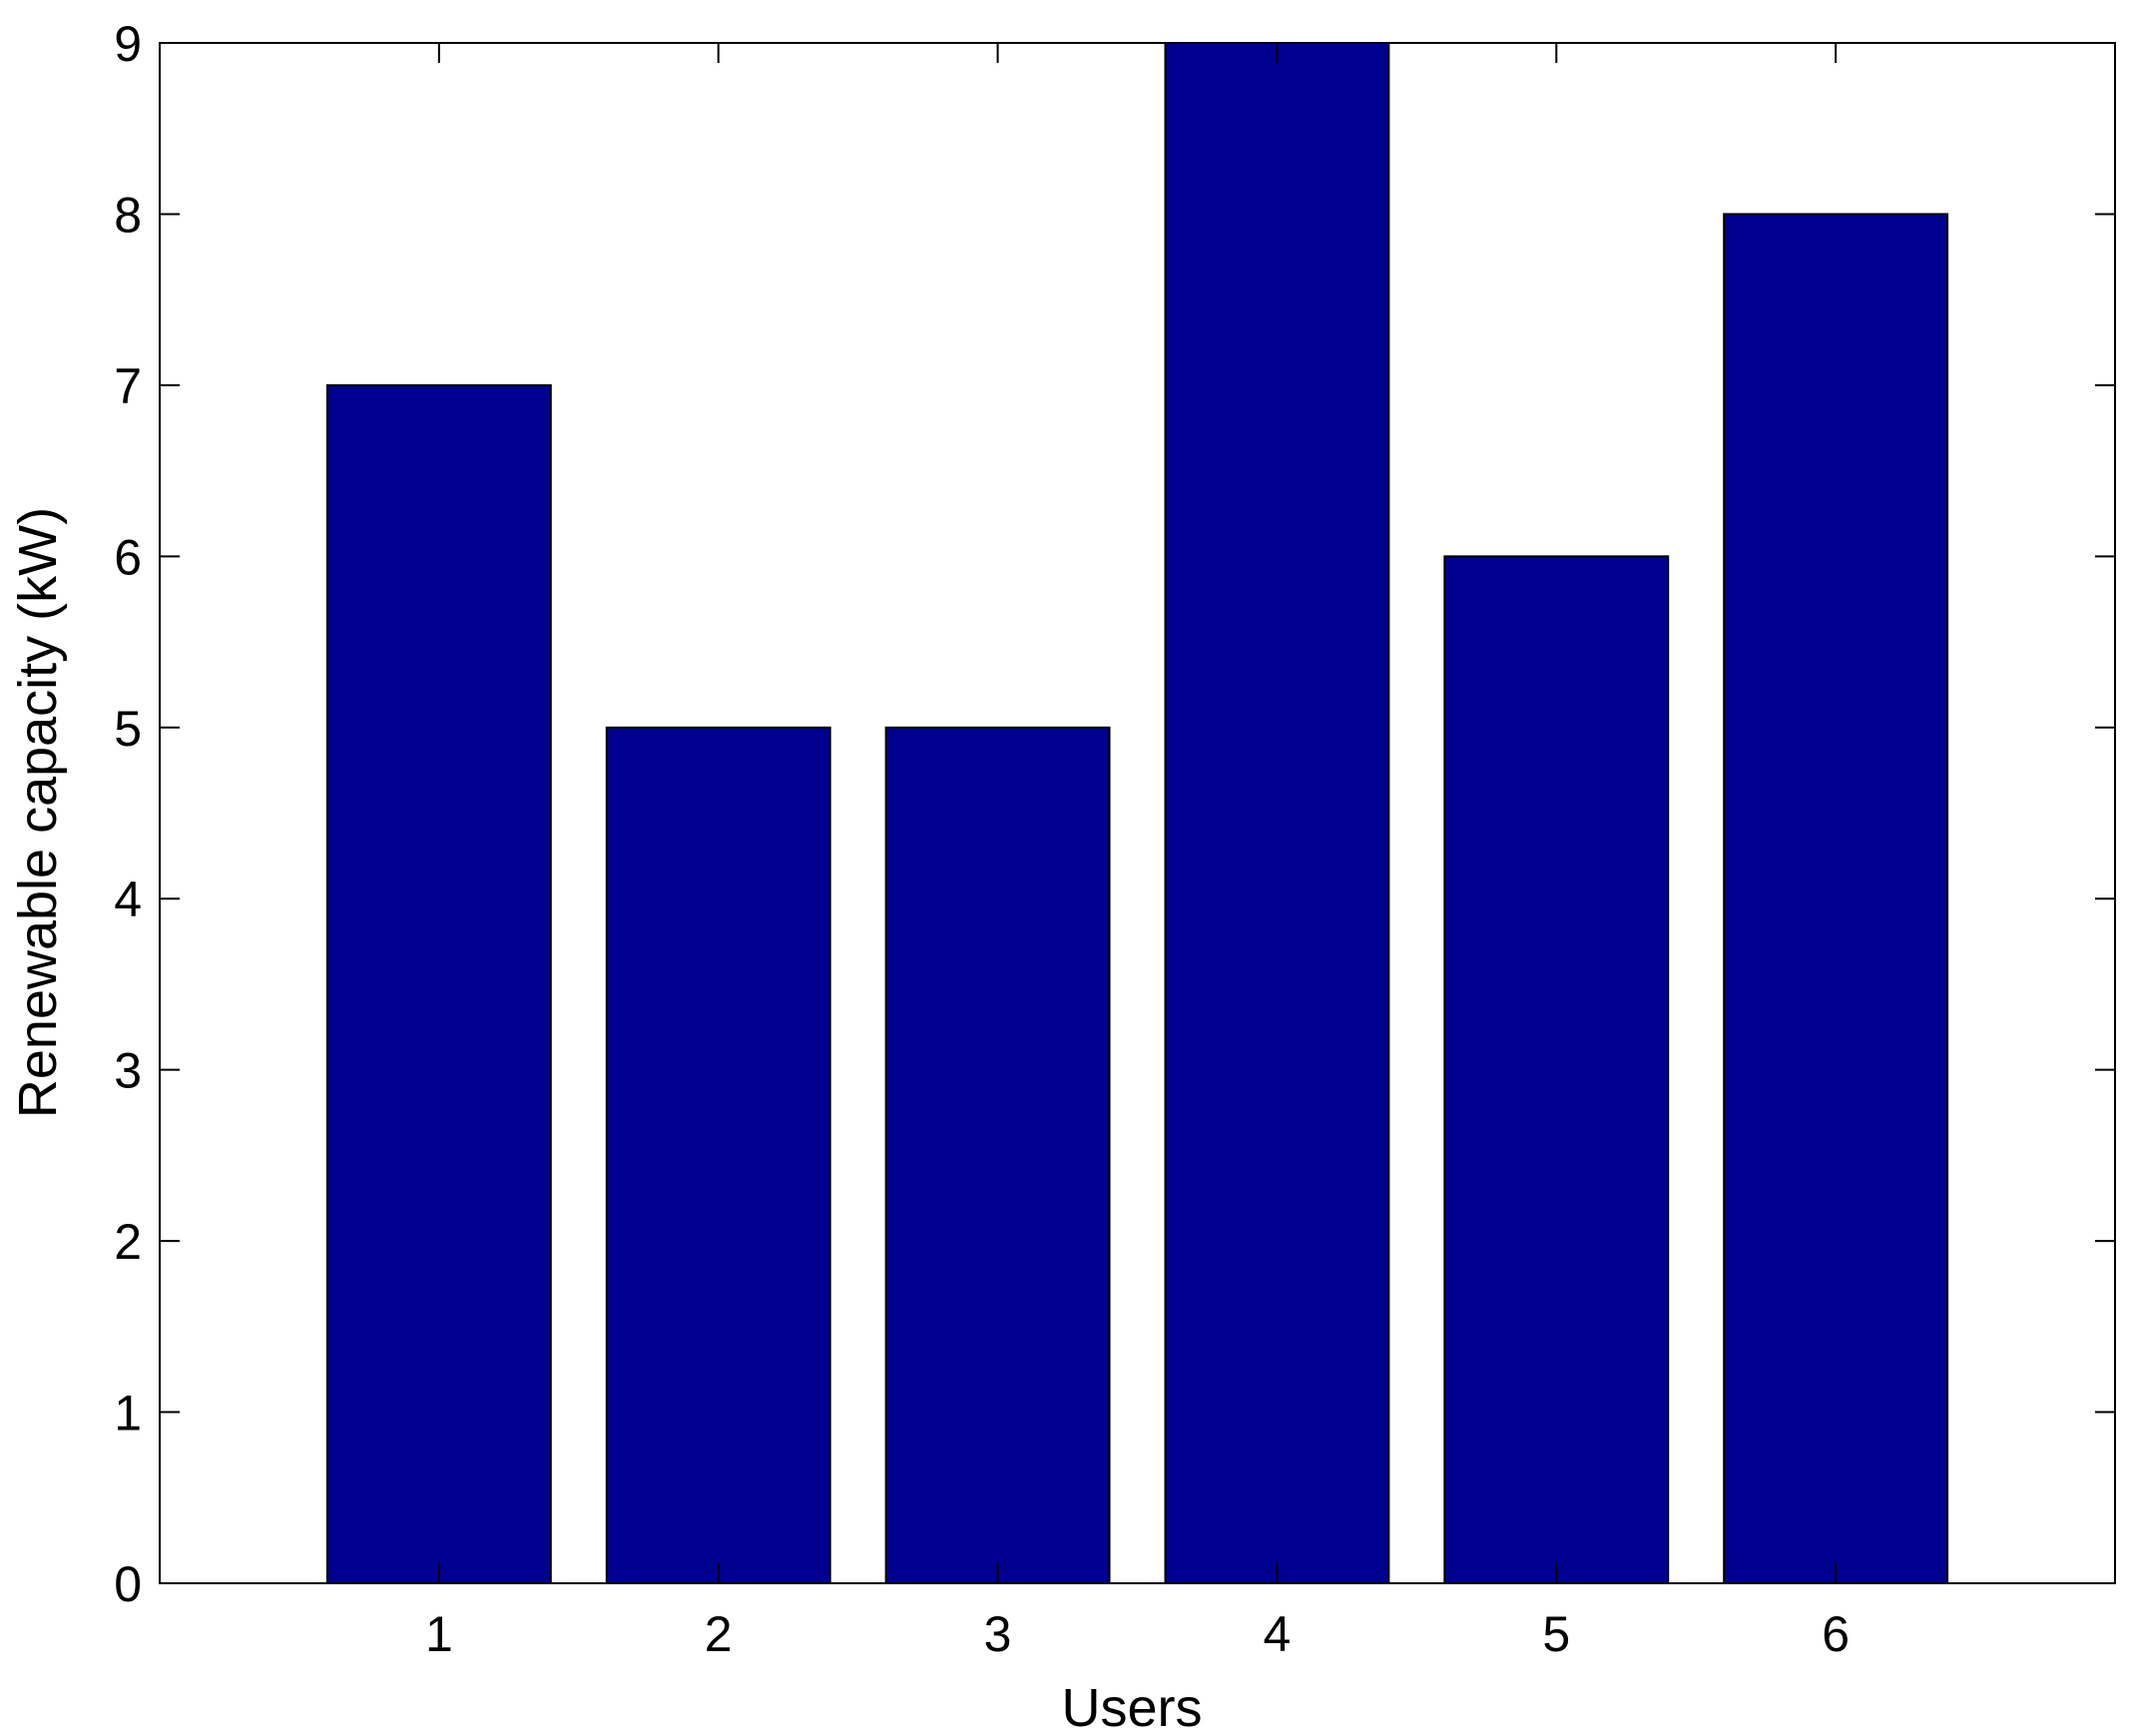  What do you see at coordinates (128, 1071) in the screenshot?
I see `y-tick-label-3: 3` at bounding box center [128, 1071].